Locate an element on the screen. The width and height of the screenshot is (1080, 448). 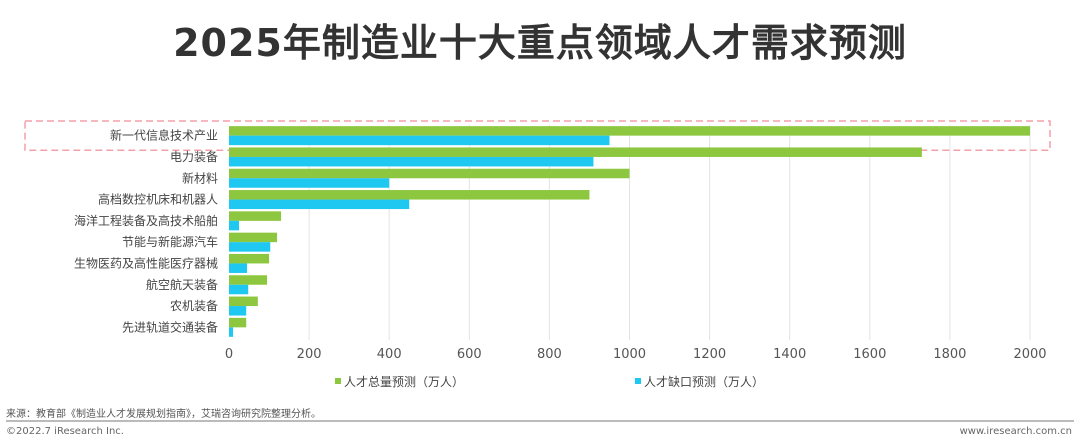
legend-label: 人才缺口预测（万人） is located at coordinates (704, 381).